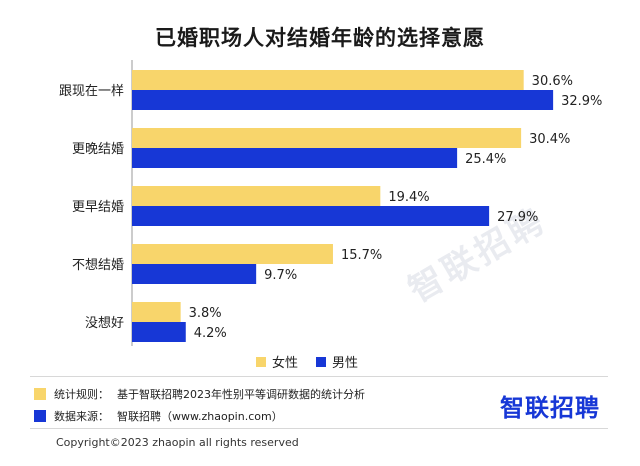 Image resolution: width=640 pixels, height=466 pixels. Describe the element at coordinates (319, 376) in the screenshot. I see `divider-top` at that location.